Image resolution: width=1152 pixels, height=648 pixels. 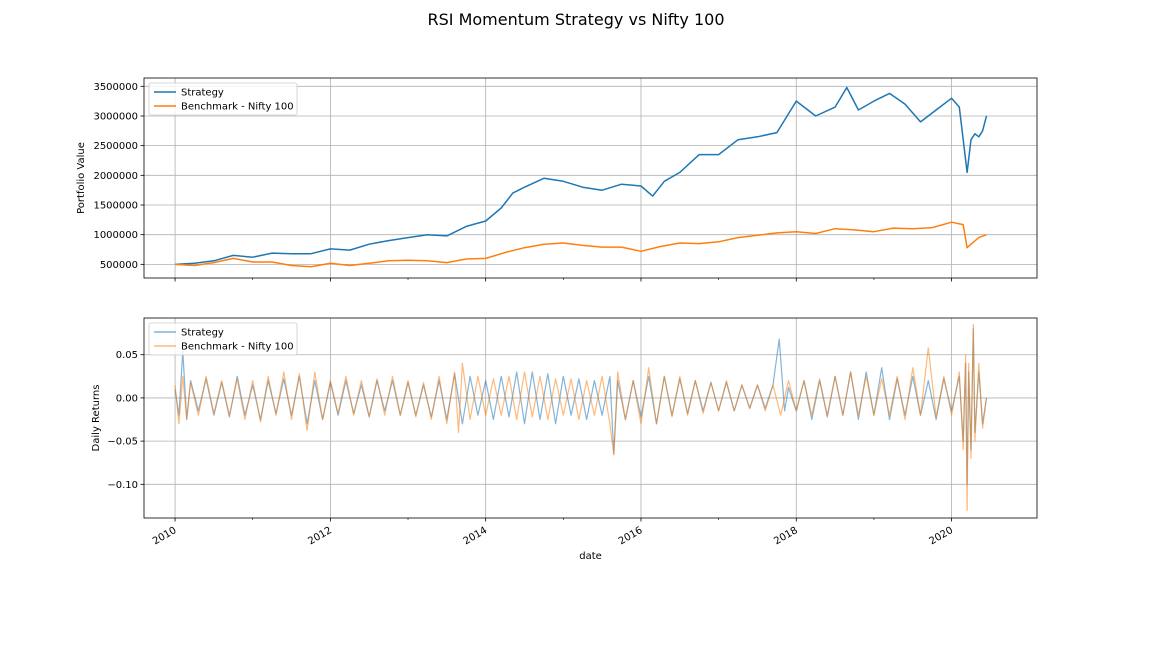 I want to click on portfolio-y-tick-label: 2000000, so click(x=115, y=176).